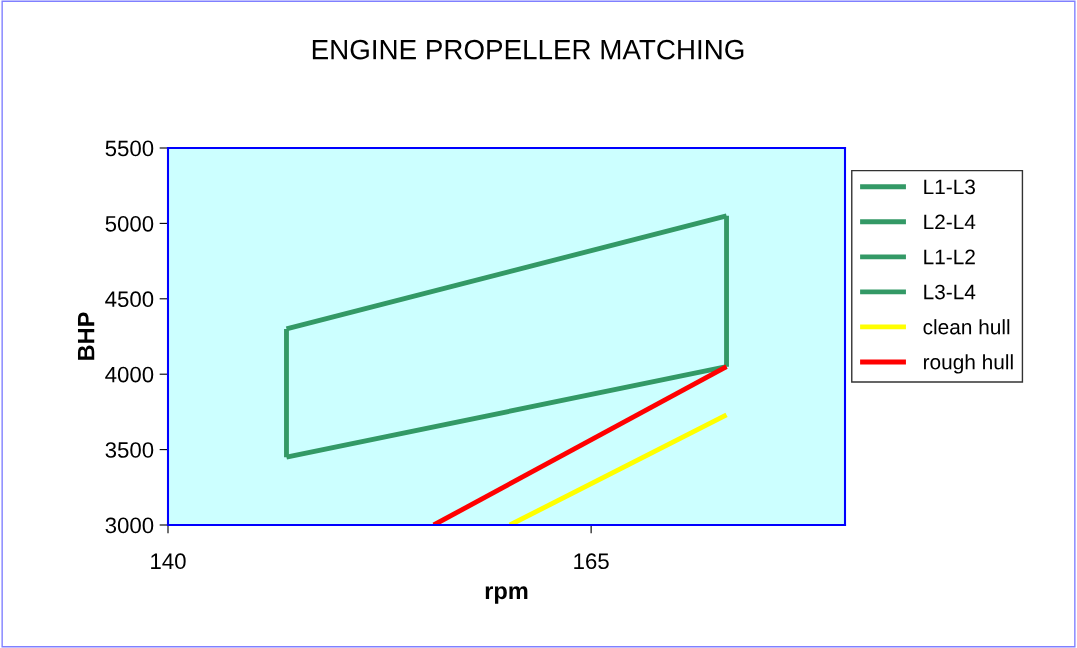 This screenshot has width=1077, height=648. What do you see at coordinates (129, 223) in the screenshot?
I see `y-tick-label: 5000` at bounding box center [129, 223].